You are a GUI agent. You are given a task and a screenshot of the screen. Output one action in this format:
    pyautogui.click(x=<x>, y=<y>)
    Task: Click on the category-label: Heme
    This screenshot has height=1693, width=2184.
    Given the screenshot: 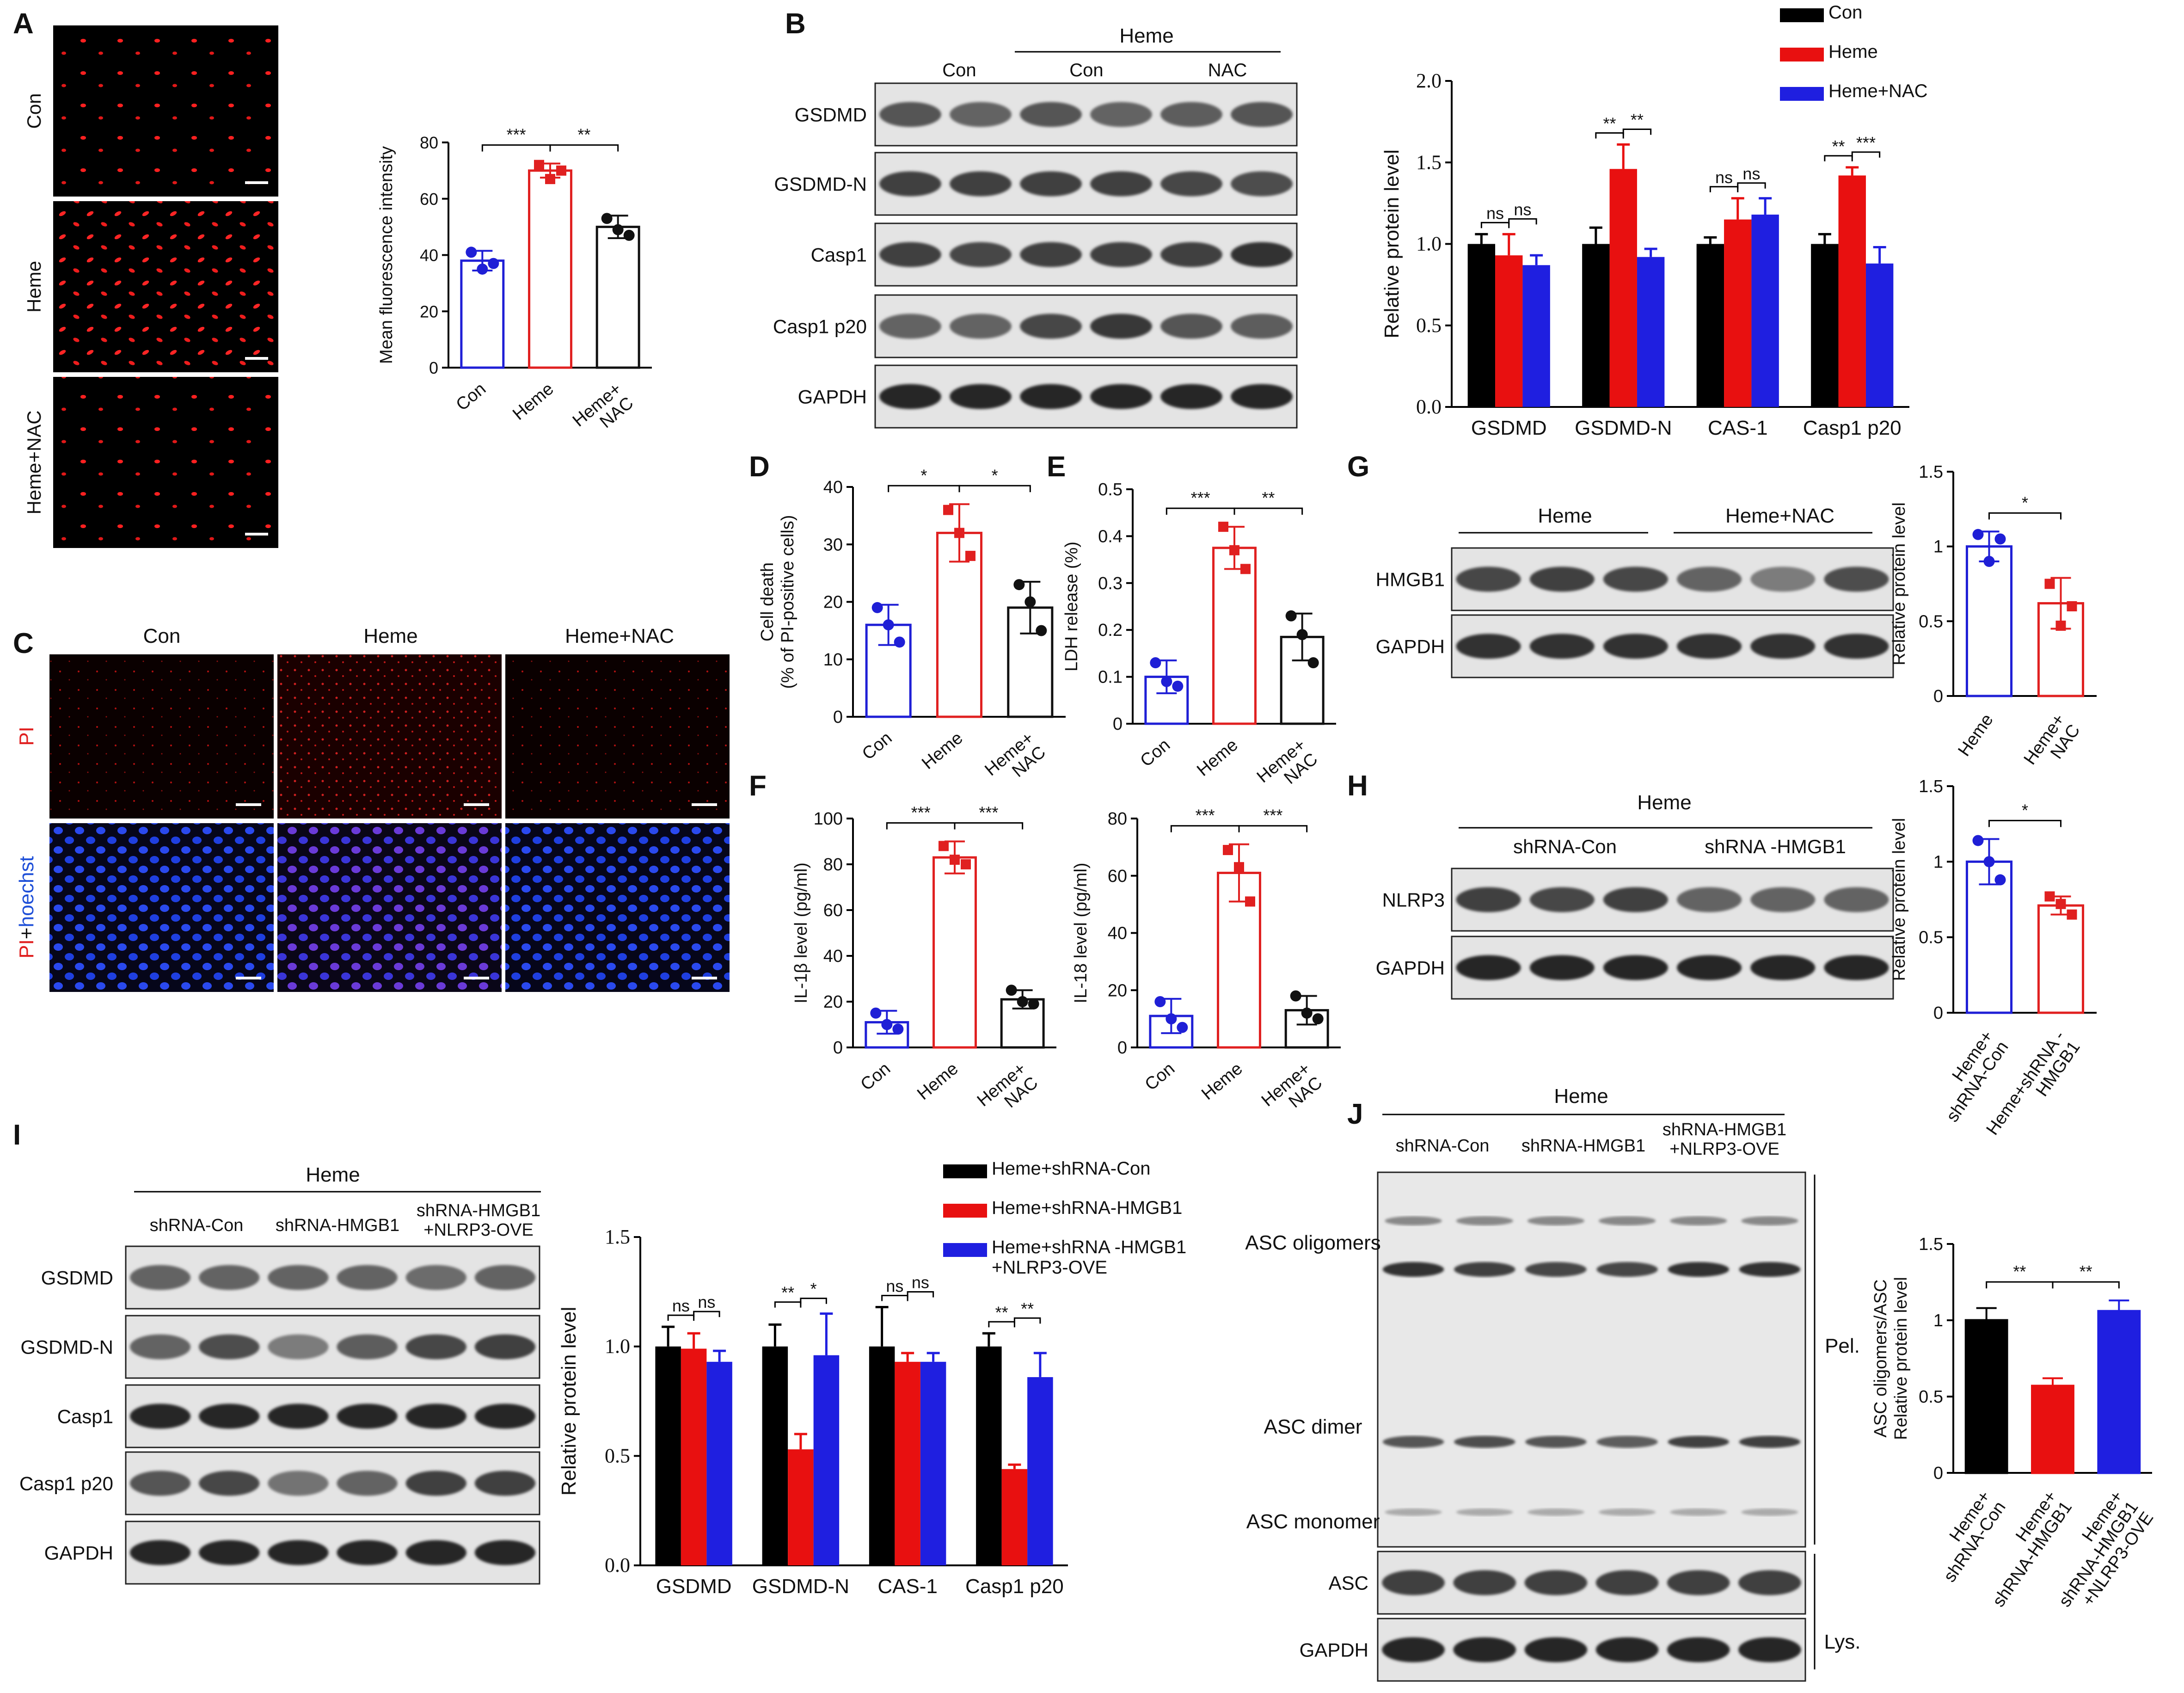 What is the action you would take?
    pyautogui.click(x=942, y=751)
    